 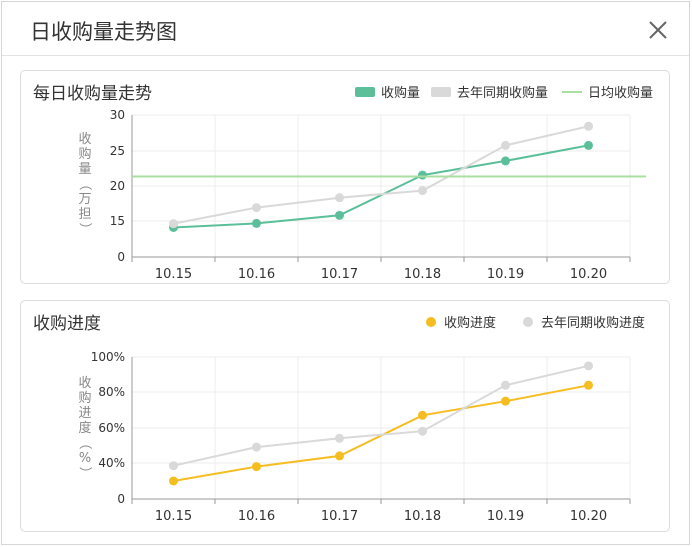 What do you see at coordinates (117, 115) in the screenshot?
I see `y-tick-label: 30` at bounding box center [117, 115].